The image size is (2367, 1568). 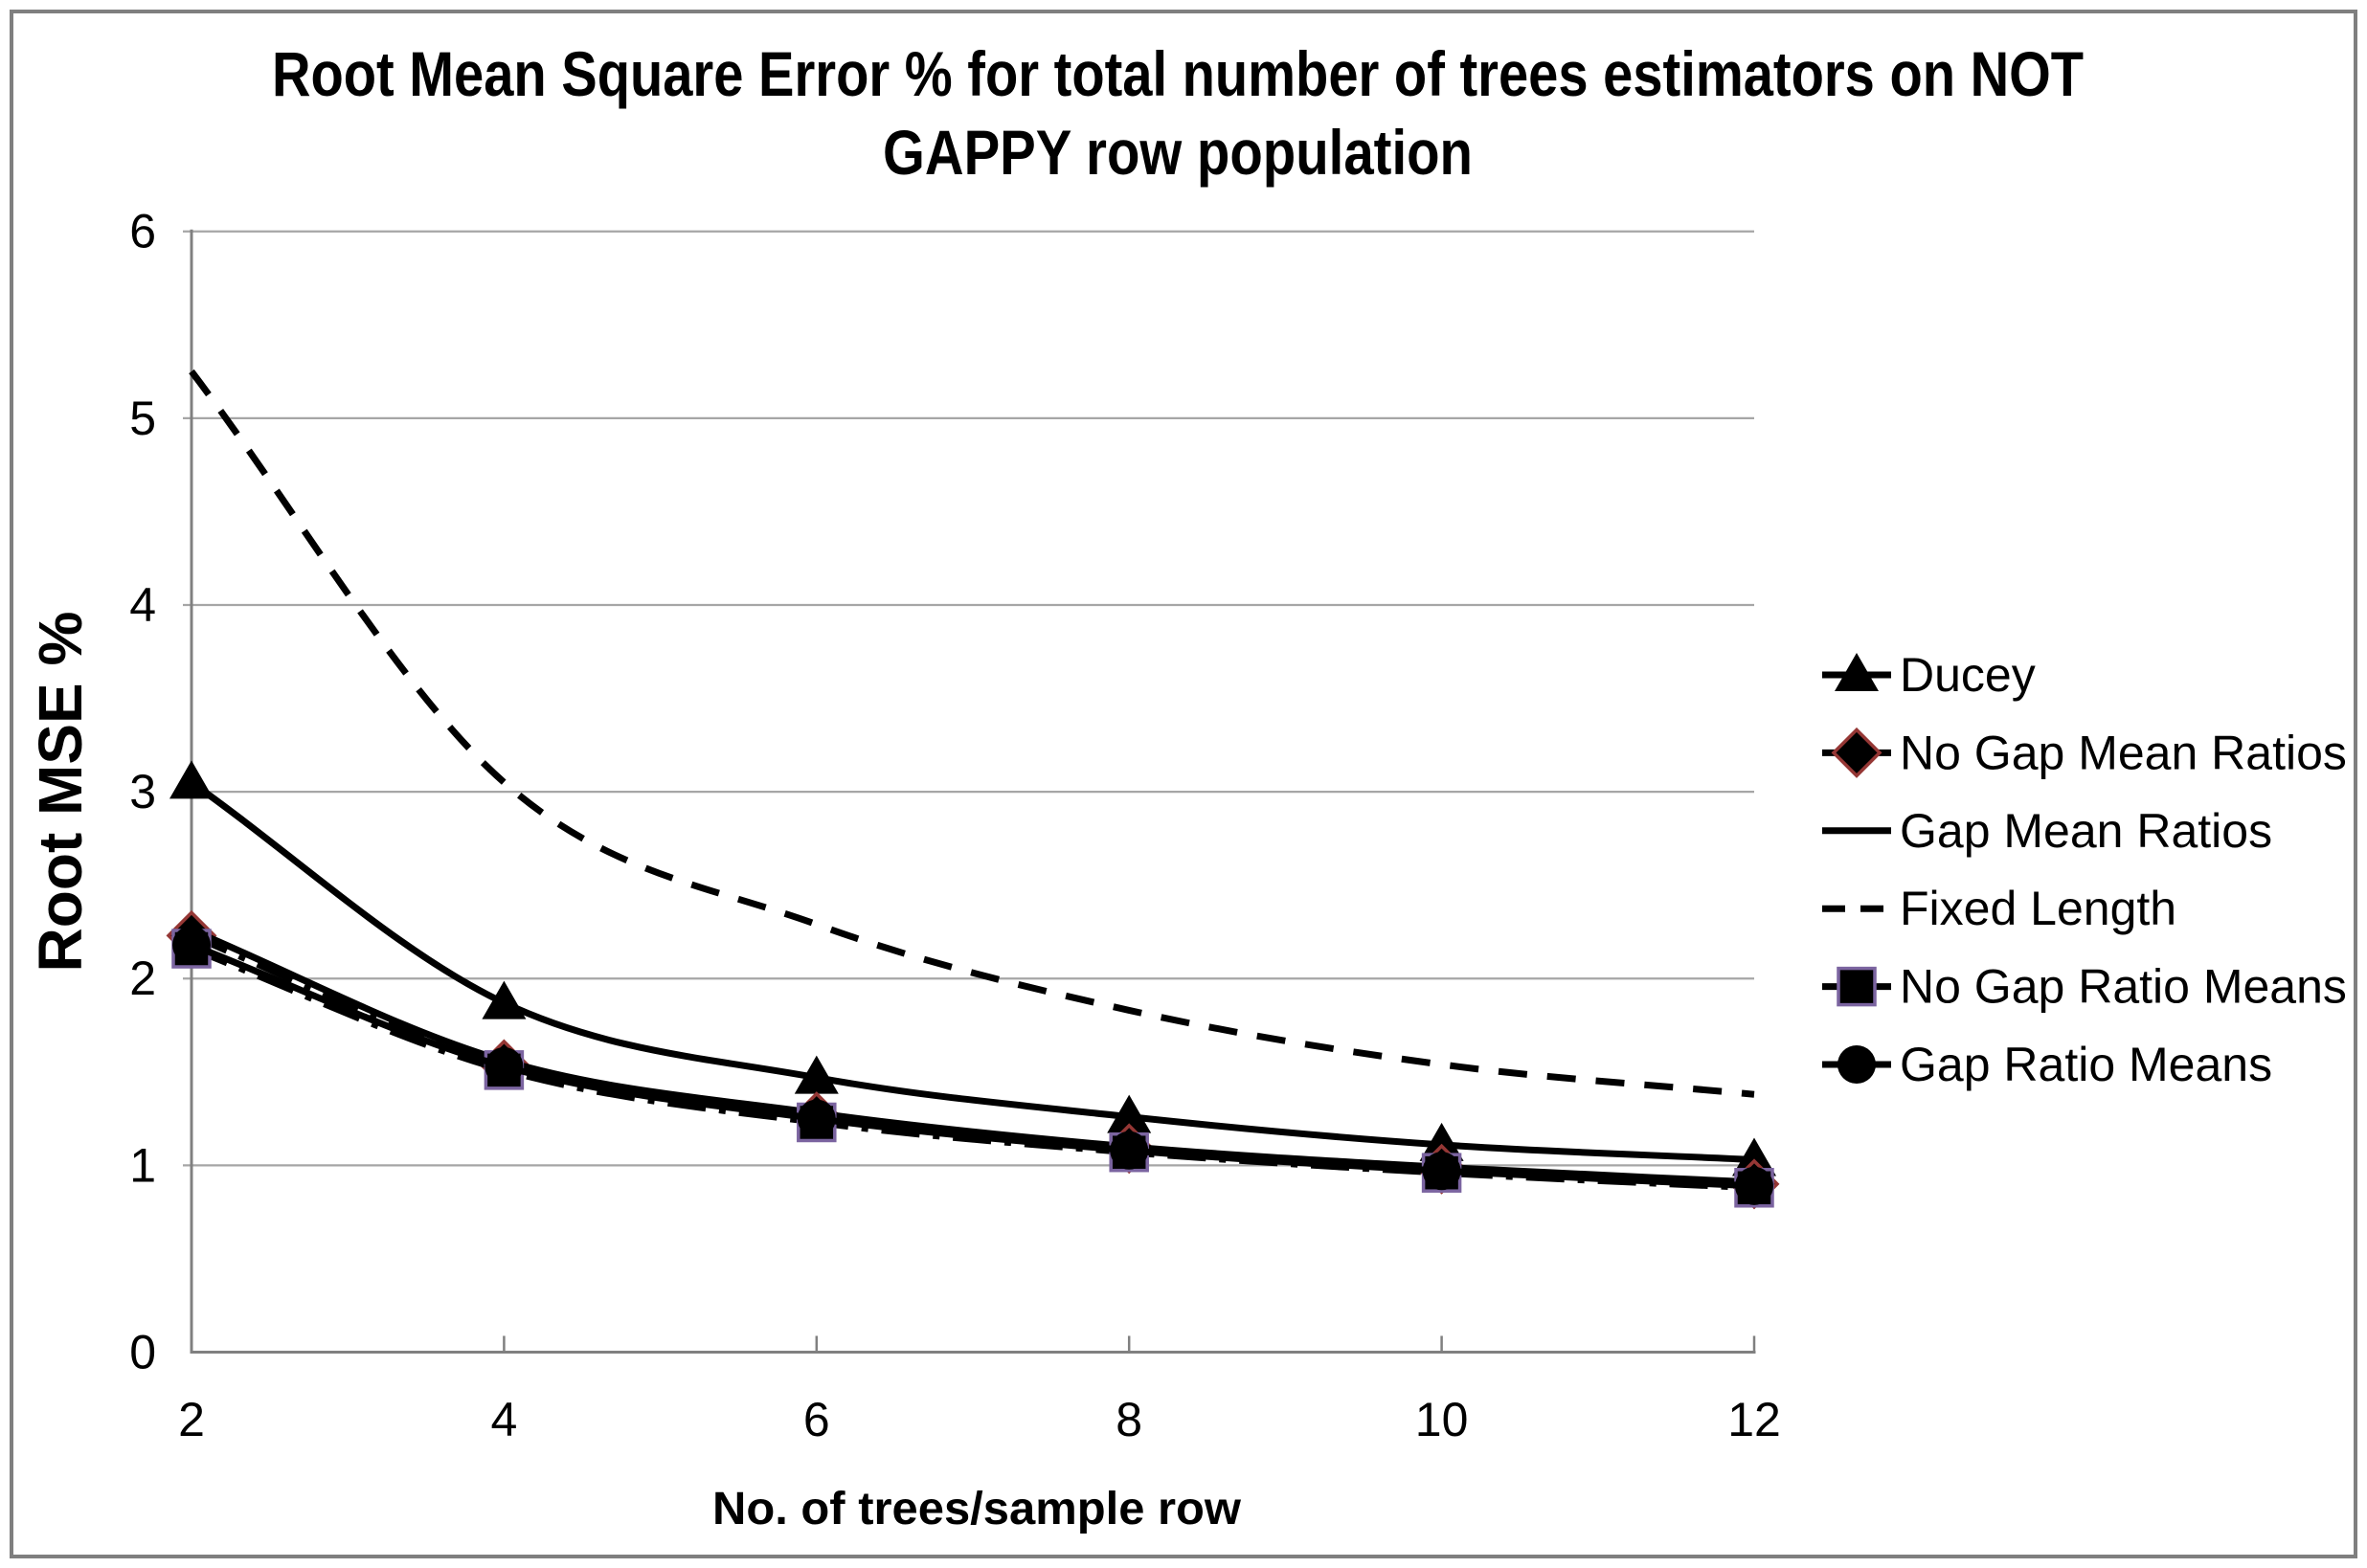 What do you see at coordinates (2123, 987) in the screenshot?
I see `legend-label-no-gap-ratio-means: No Gap Ratio Means` at bounding box center [2123, 987].